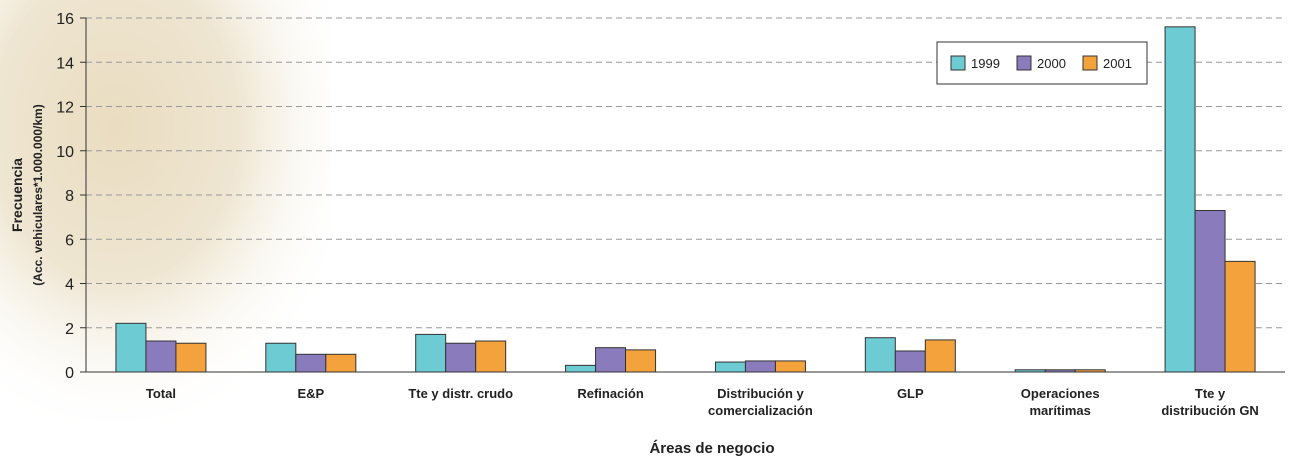 The width and height of the screenshot is (1290, 461). Describe the element at coordinates (17, 195) in the screenshot. I see `y-label: Frecuencia` at that location.